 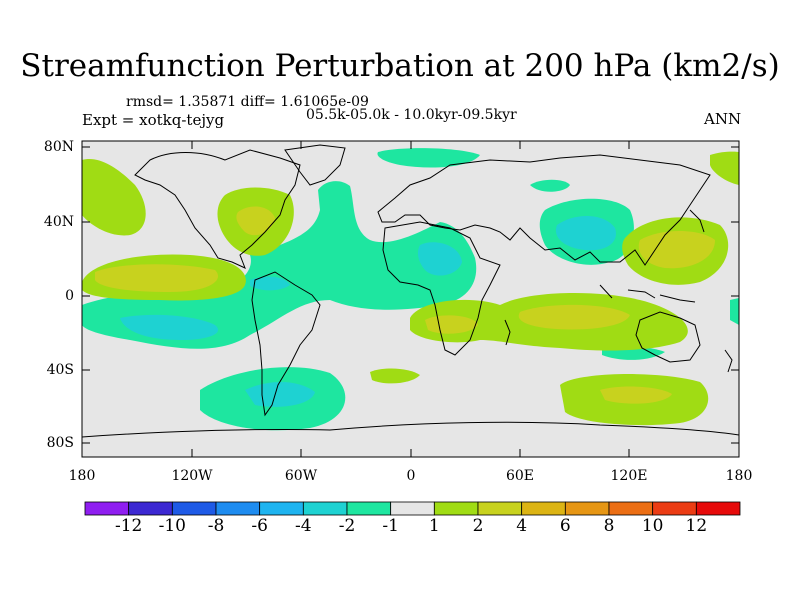 What do you see at coordinates (192, 476) in the screenshot?
I see `lon-label: 120W` at bounding box center [192, 476].